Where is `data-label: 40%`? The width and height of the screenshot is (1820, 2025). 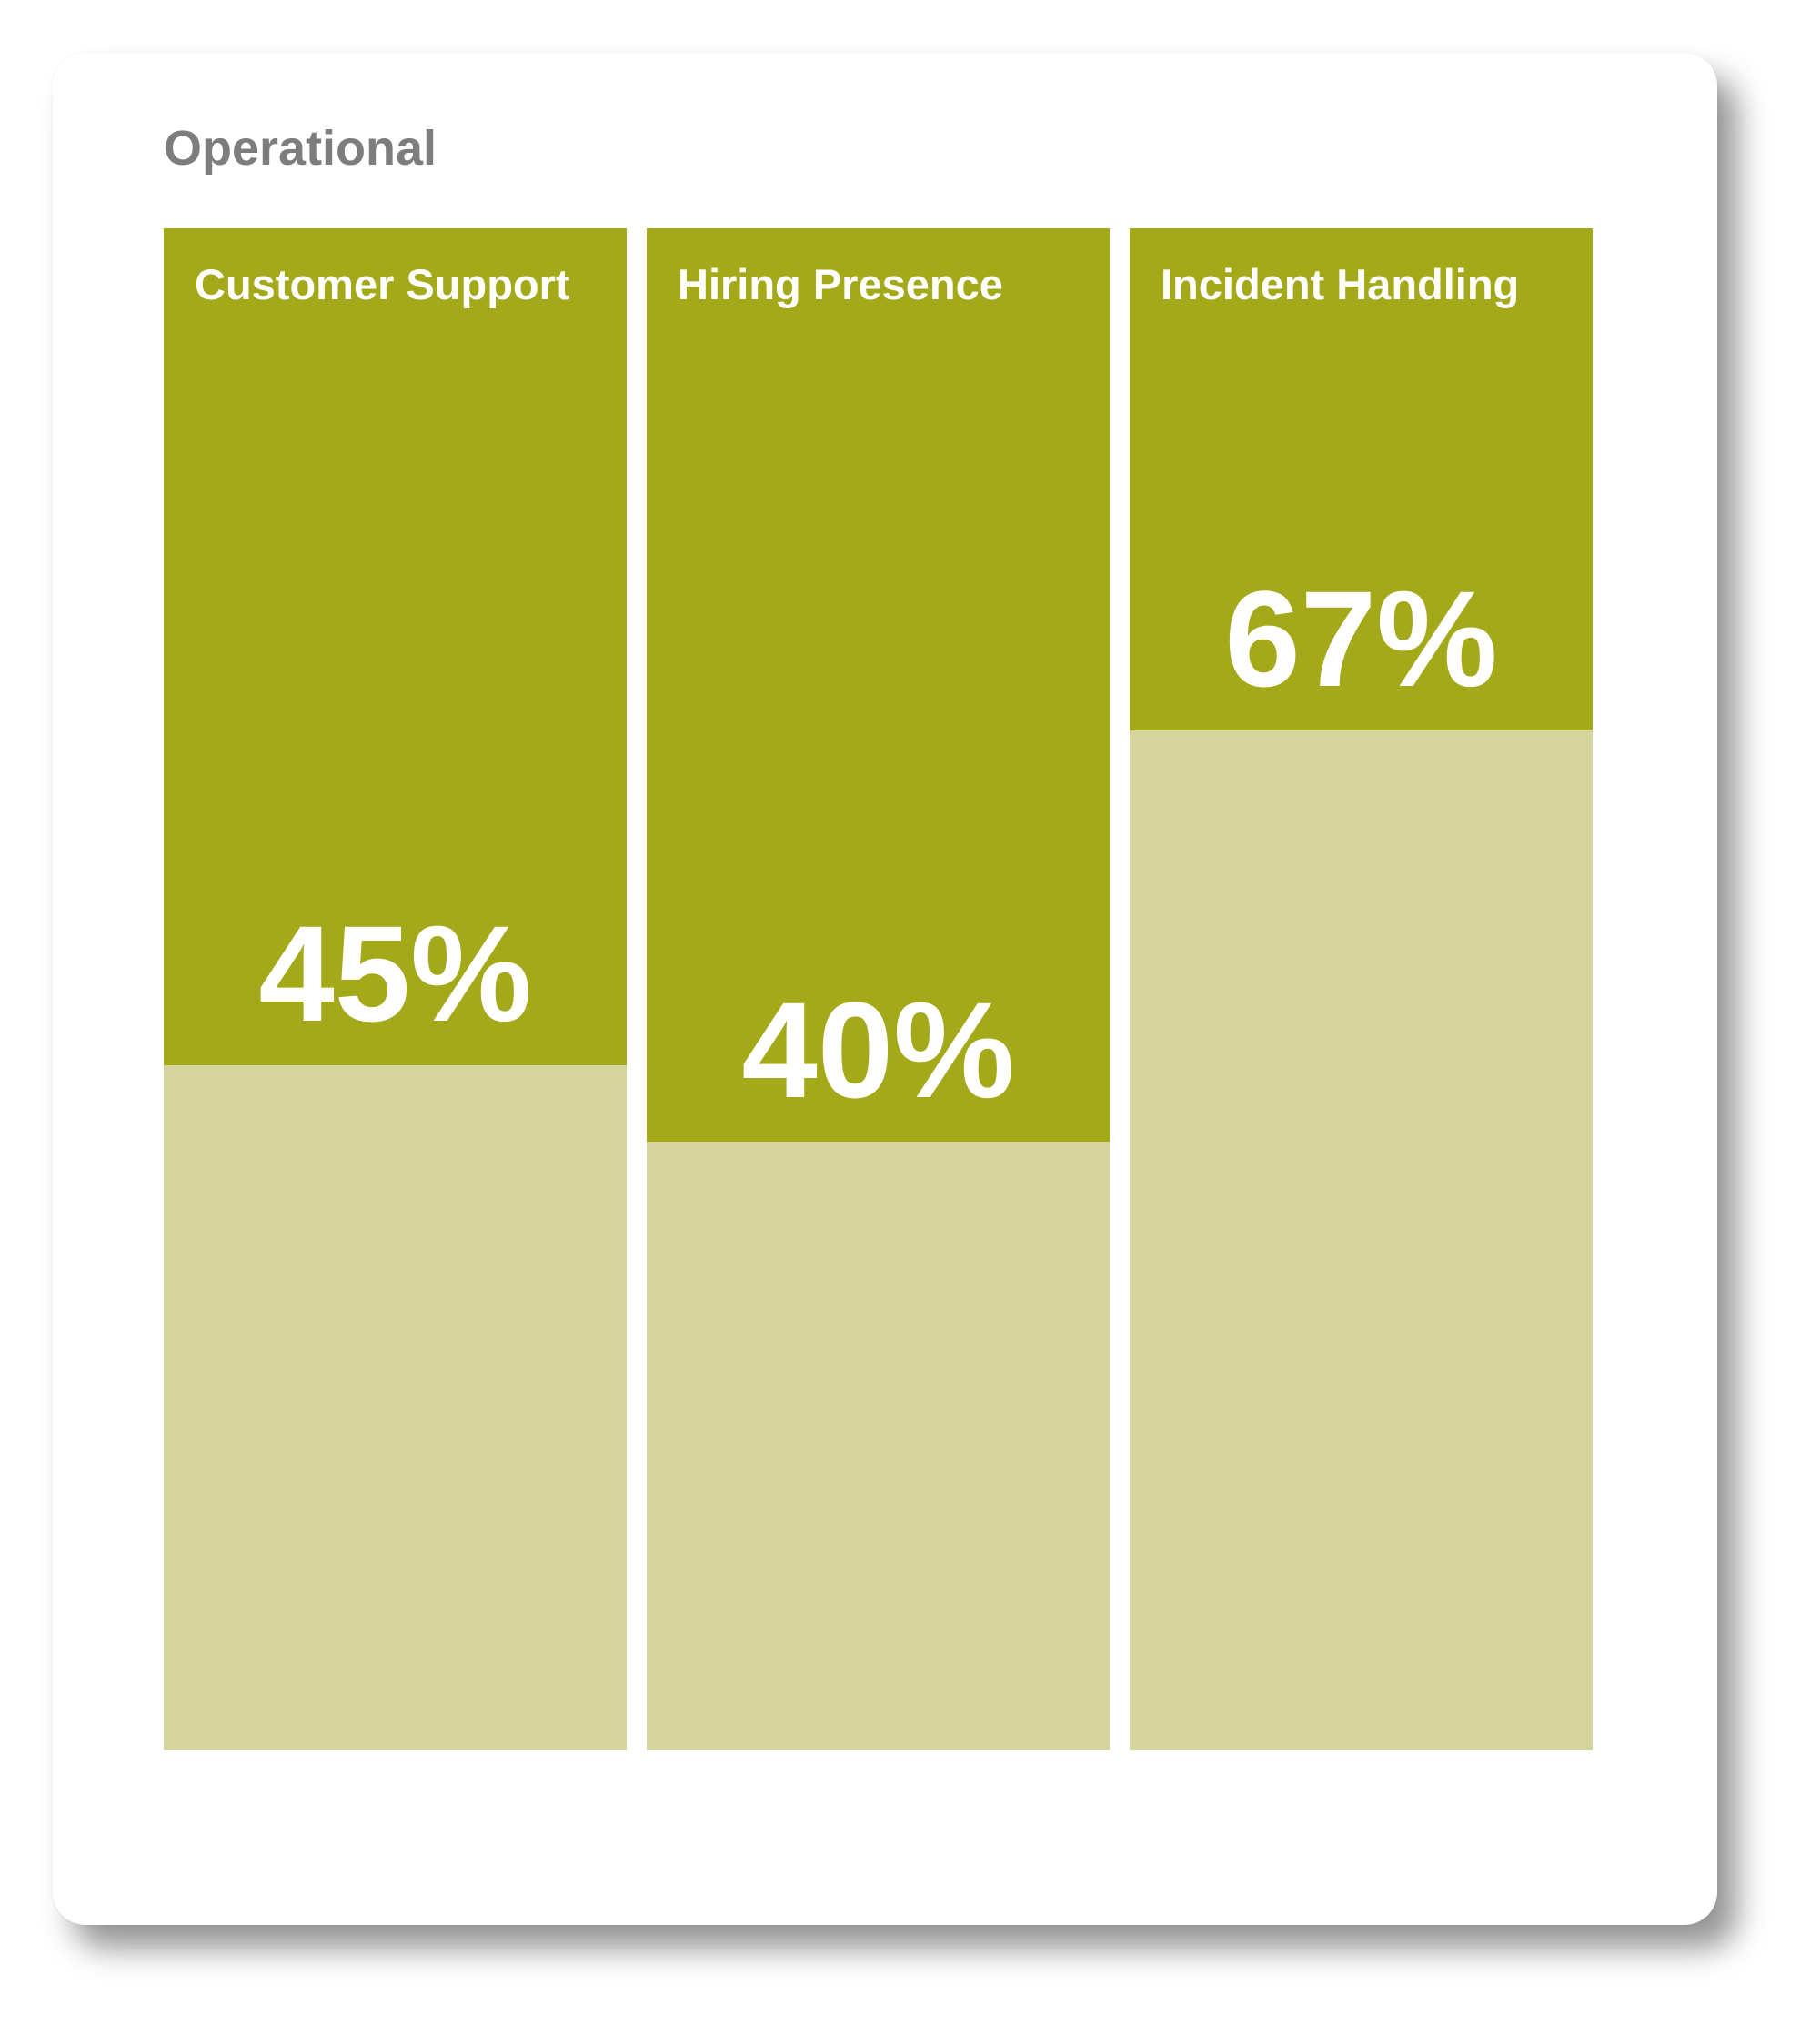
data-label: 40% is located at coordinates (878, 1049).